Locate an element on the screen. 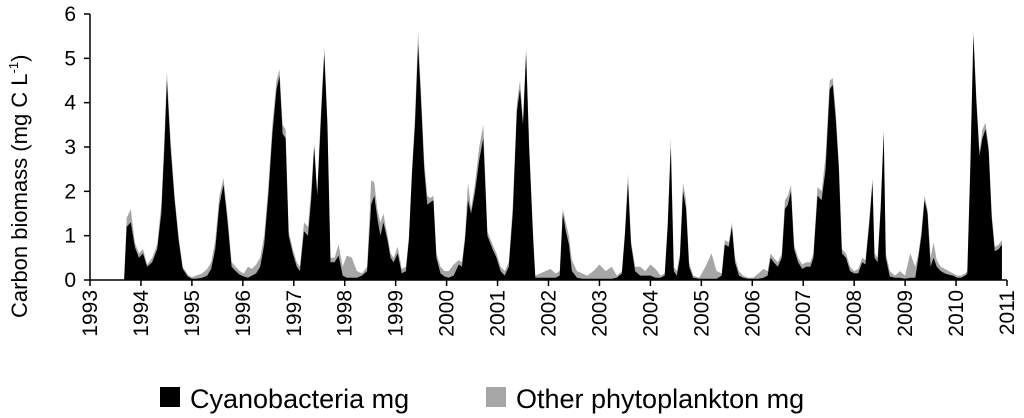  x-tick-label: 2007 is located at coordinates (803, 313).